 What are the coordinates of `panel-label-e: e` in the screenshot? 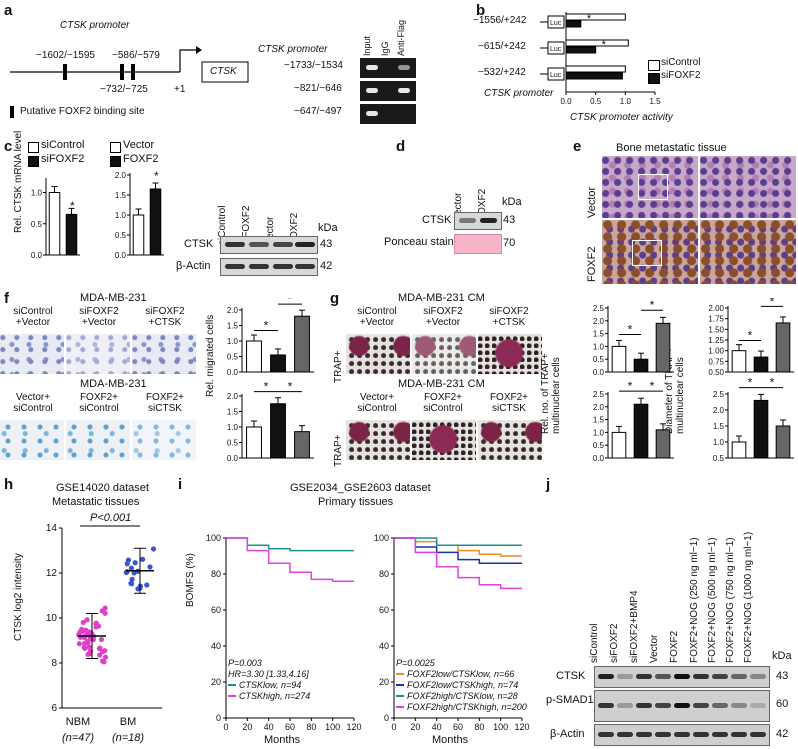 It's located at (577, 146).